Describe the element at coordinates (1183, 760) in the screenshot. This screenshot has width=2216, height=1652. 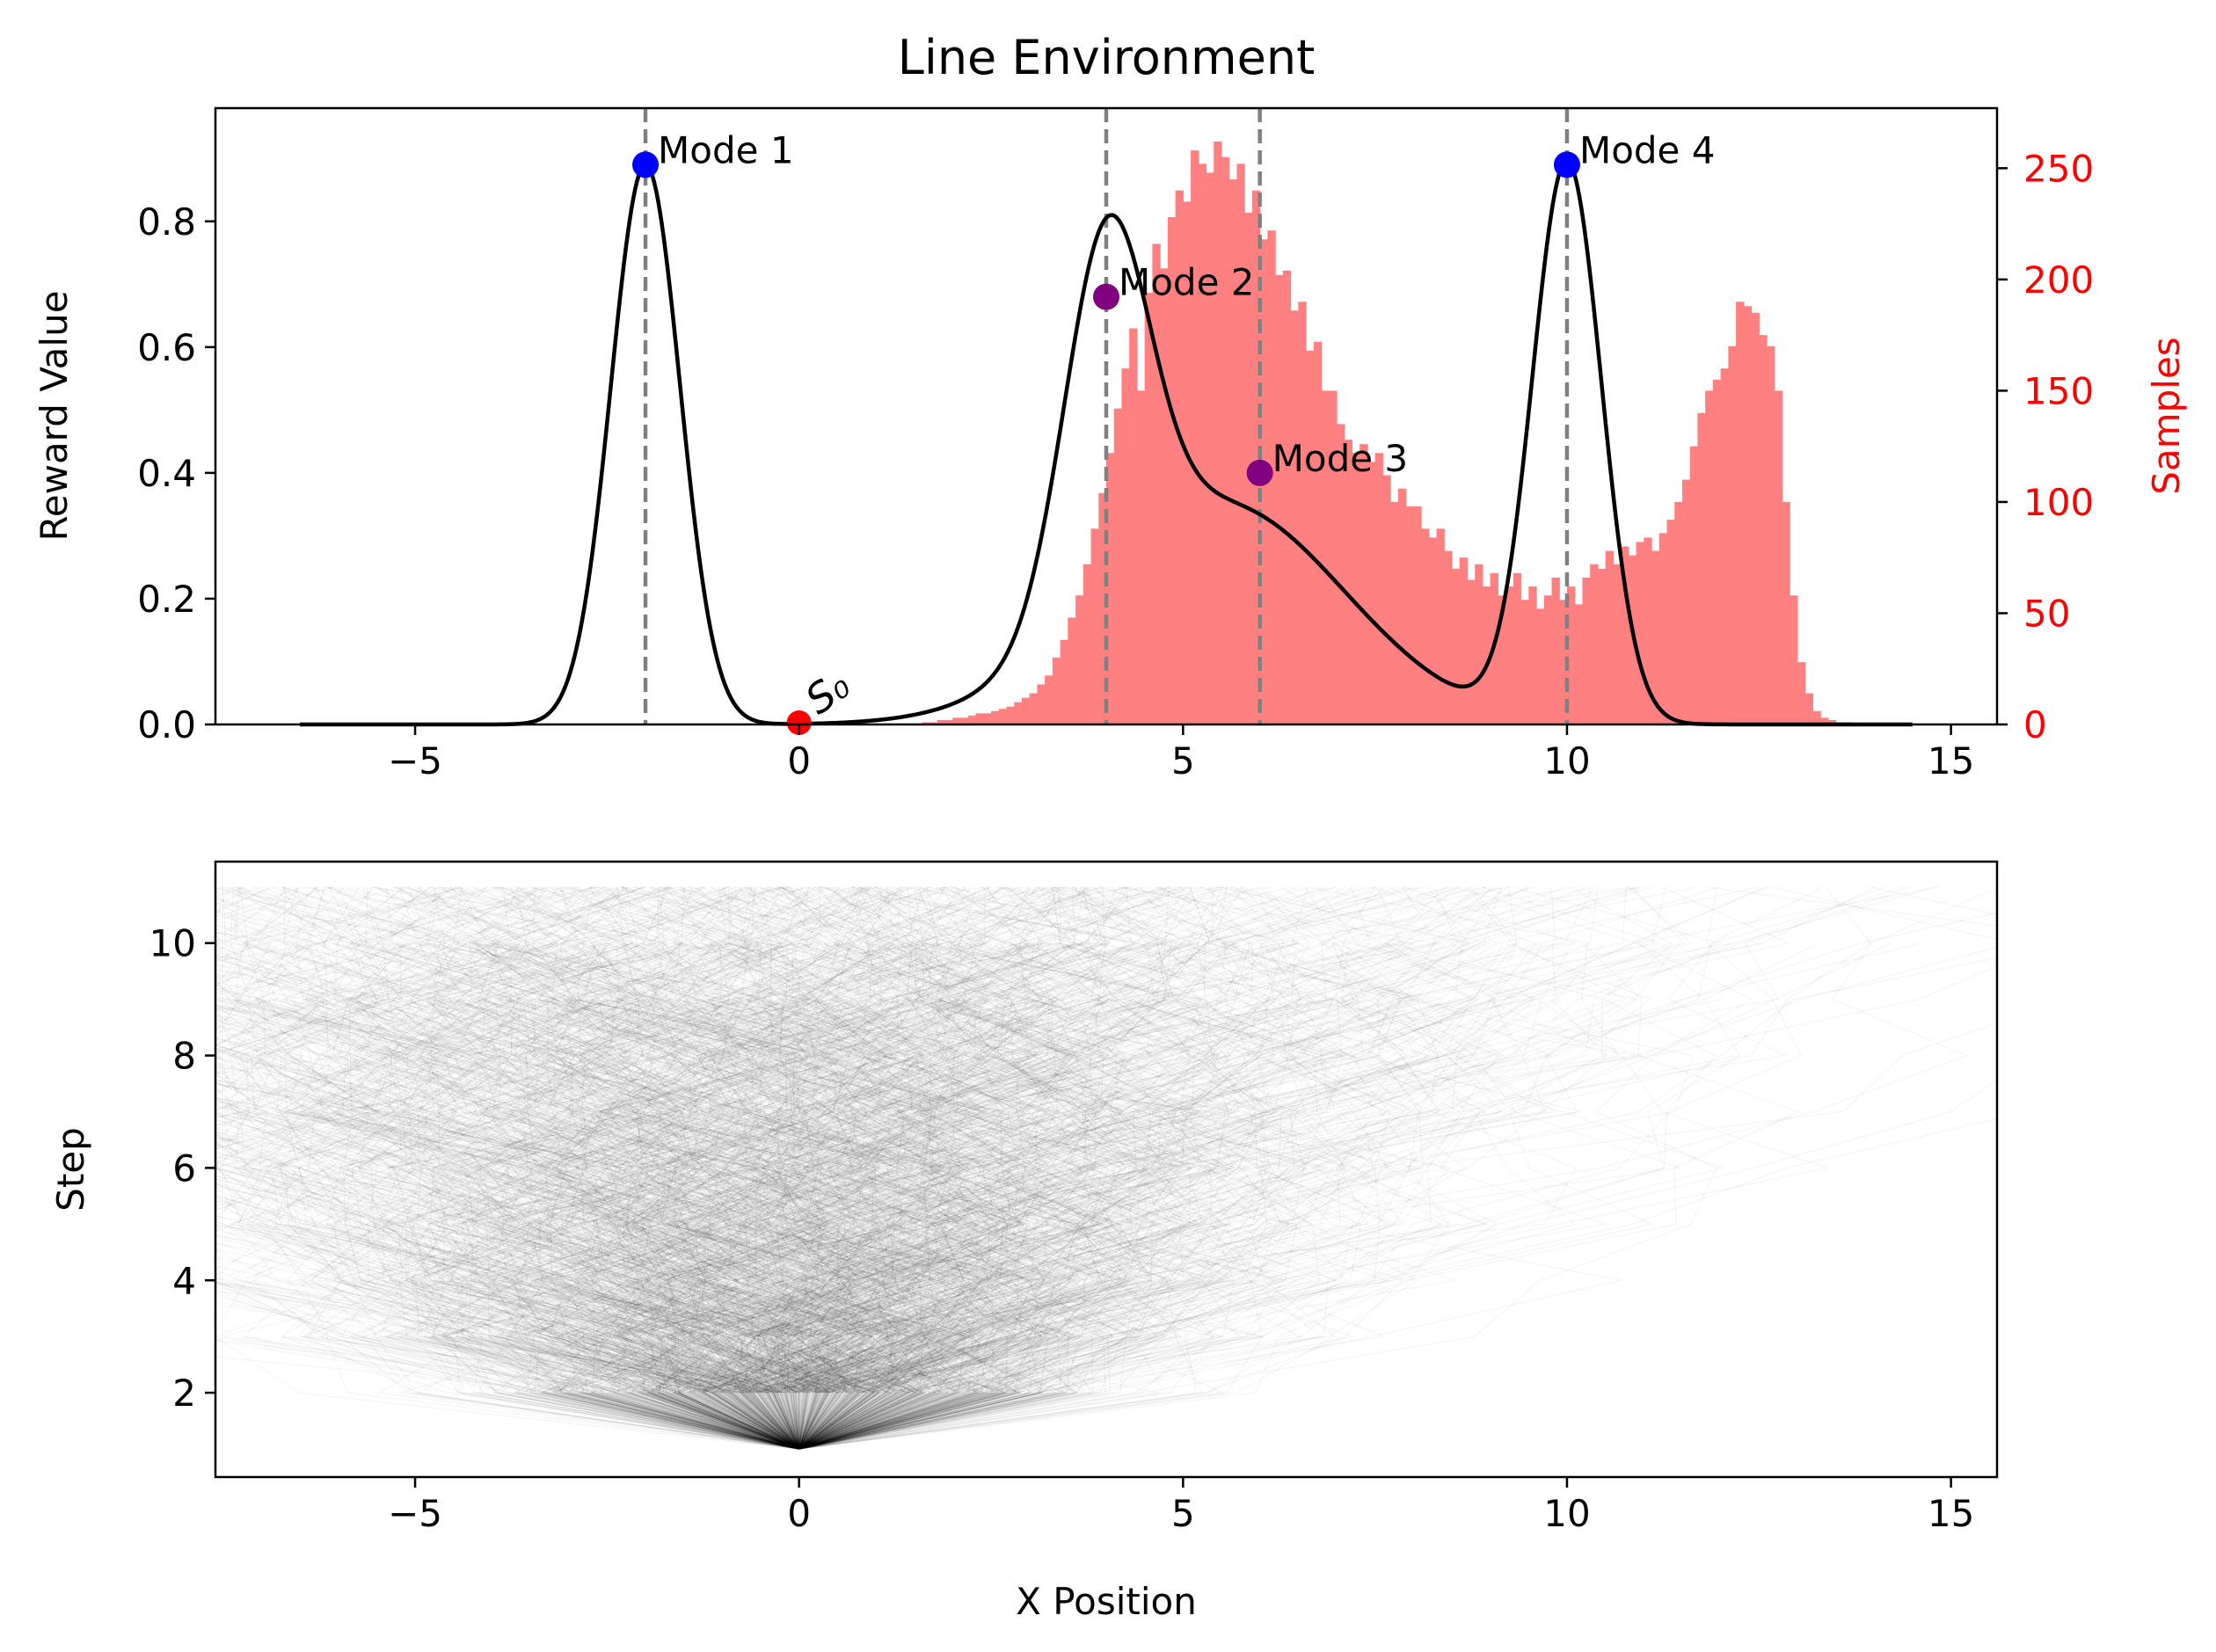
I see `x-tick-label: 5` at that location.